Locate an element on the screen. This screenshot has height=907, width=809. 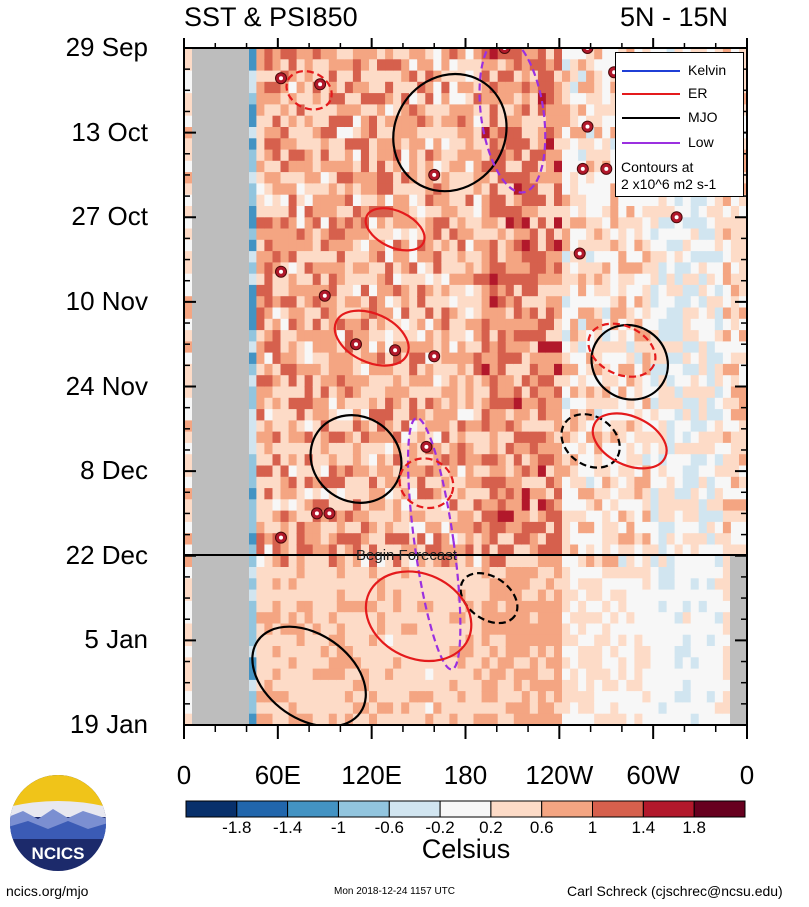
colorbar-swatch is located at coordinates (668, 809).